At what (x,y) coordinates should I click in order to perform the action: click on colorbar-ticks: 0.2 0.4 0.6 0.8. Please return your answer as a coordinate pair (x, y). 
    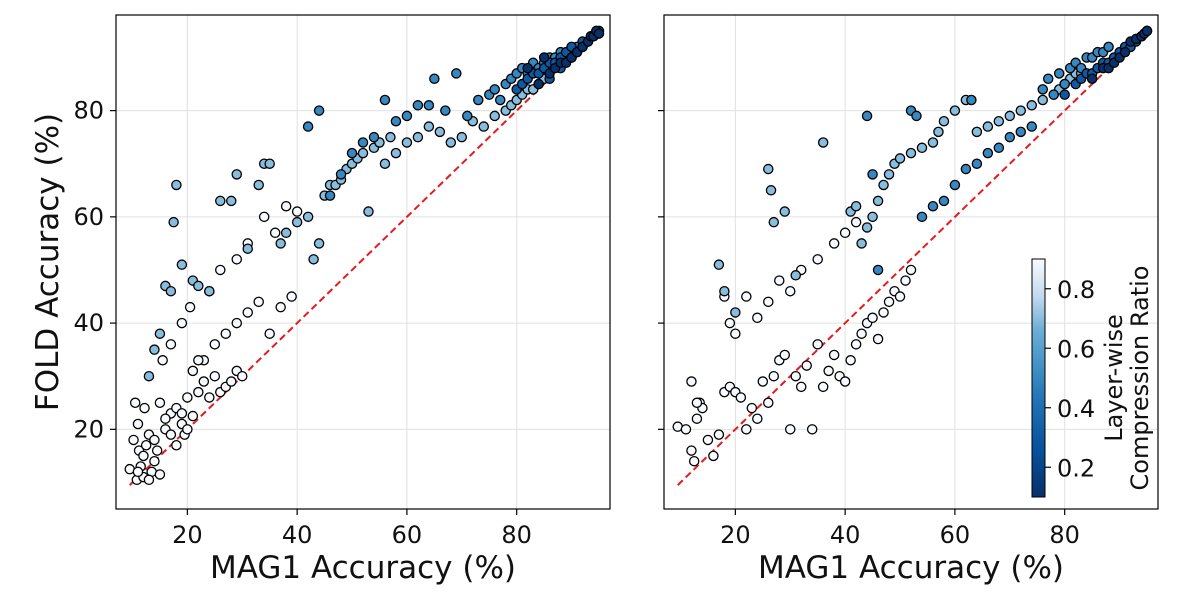
    Looking at the image, I should click on (1070, 379).